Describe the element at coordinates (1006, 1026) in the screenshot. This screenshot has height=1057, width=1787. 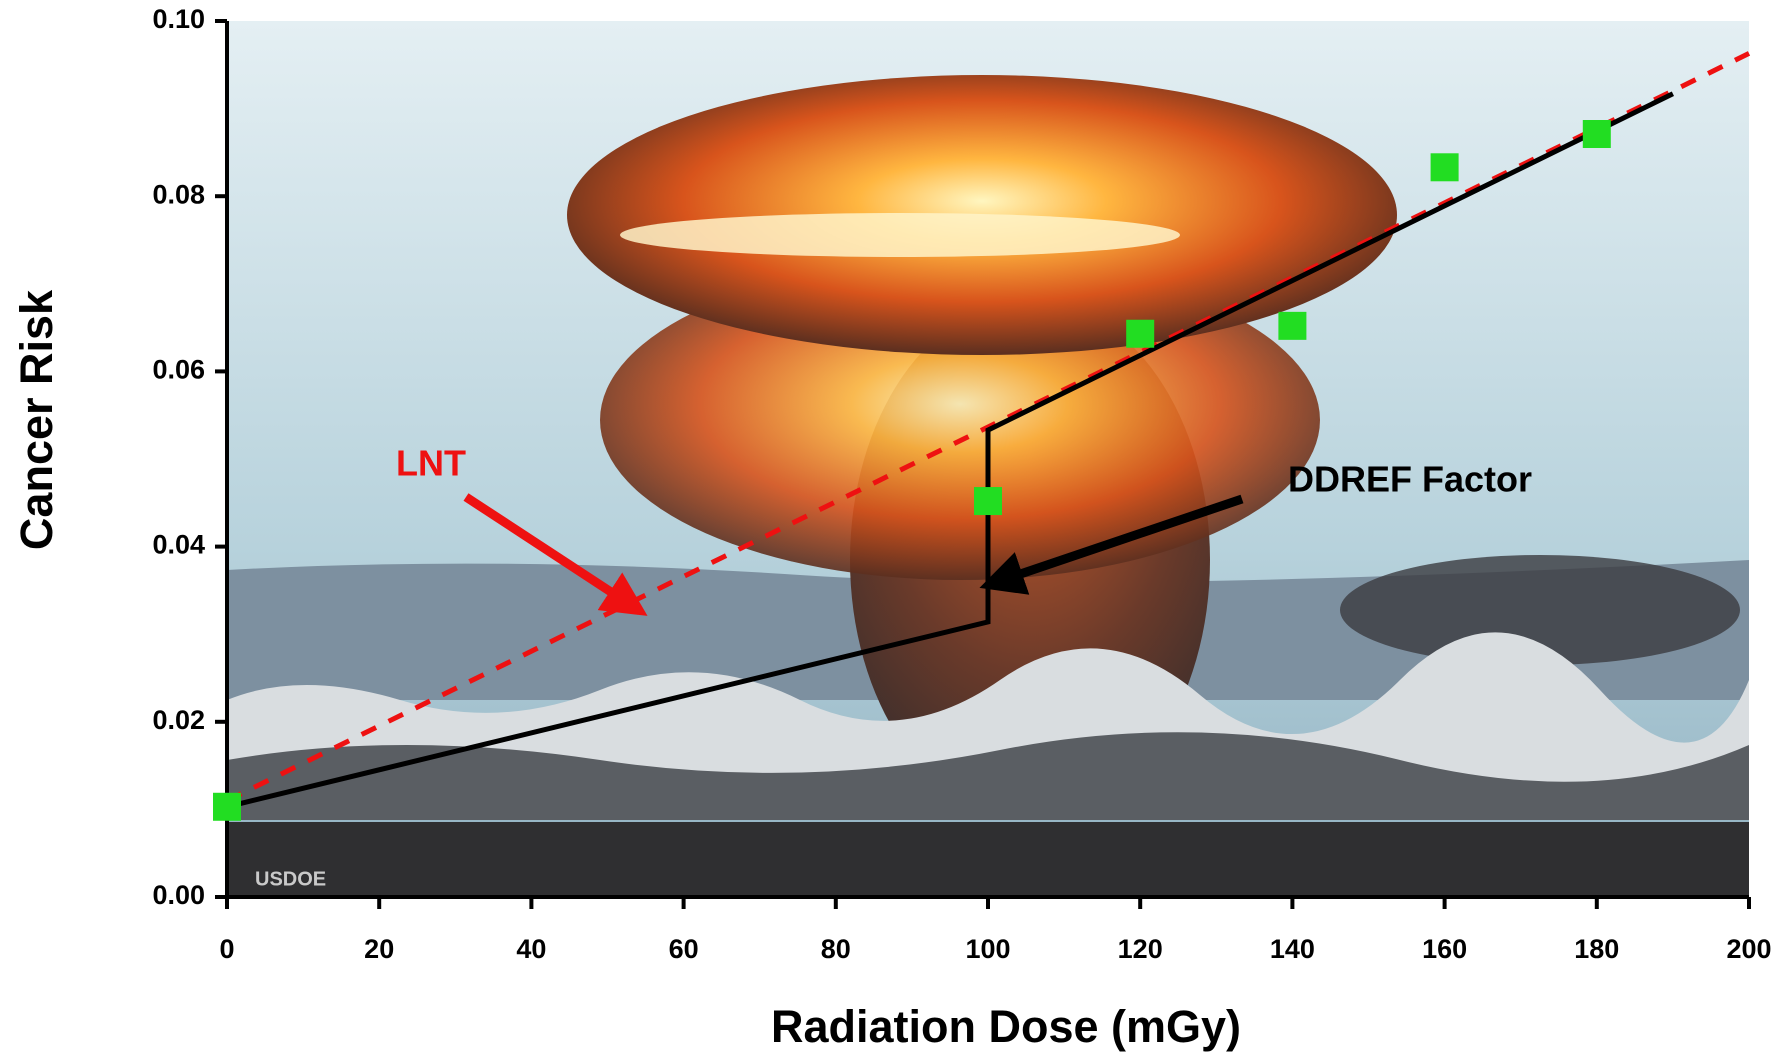
I see `x-axis-title: Radiation Dose (mGy)` at that location.